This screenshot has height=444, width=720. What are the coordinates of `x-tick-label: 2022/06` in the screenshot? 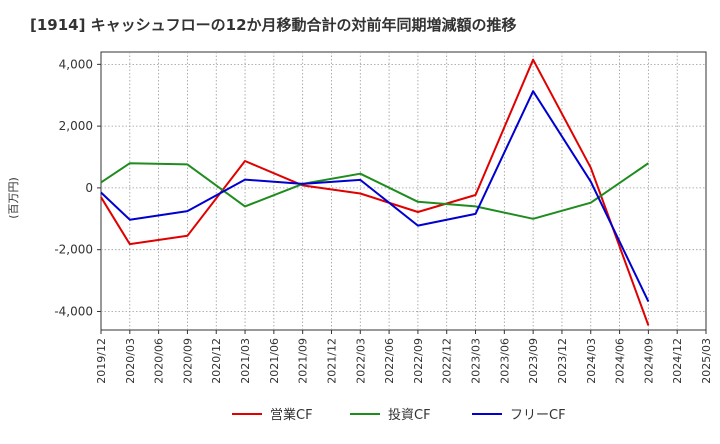 It's located at (389, 361).